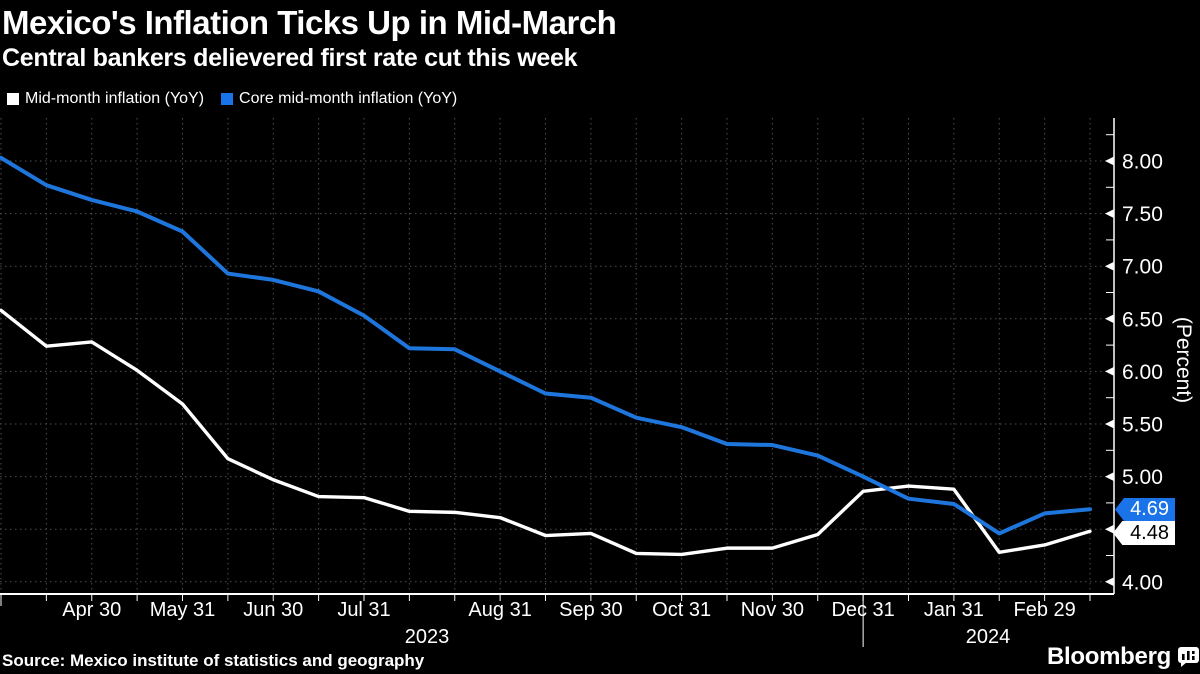  What do you see at coordinates (1145, 509) in the screenshot?
I see `end-value-badge-core: 4.69` at bounding box center [1145, 509].